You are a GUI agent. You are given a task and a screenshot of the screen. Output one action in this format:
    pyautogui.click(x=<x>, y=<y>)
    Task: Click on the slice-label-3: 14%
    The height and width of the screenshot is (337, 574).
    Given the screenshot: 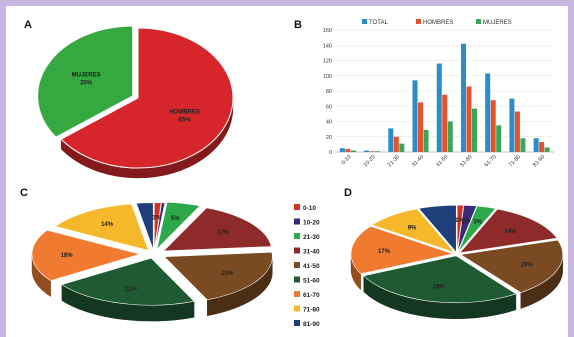 What is the action you would take?
    pyautogui.click(x=510, y=232)
    